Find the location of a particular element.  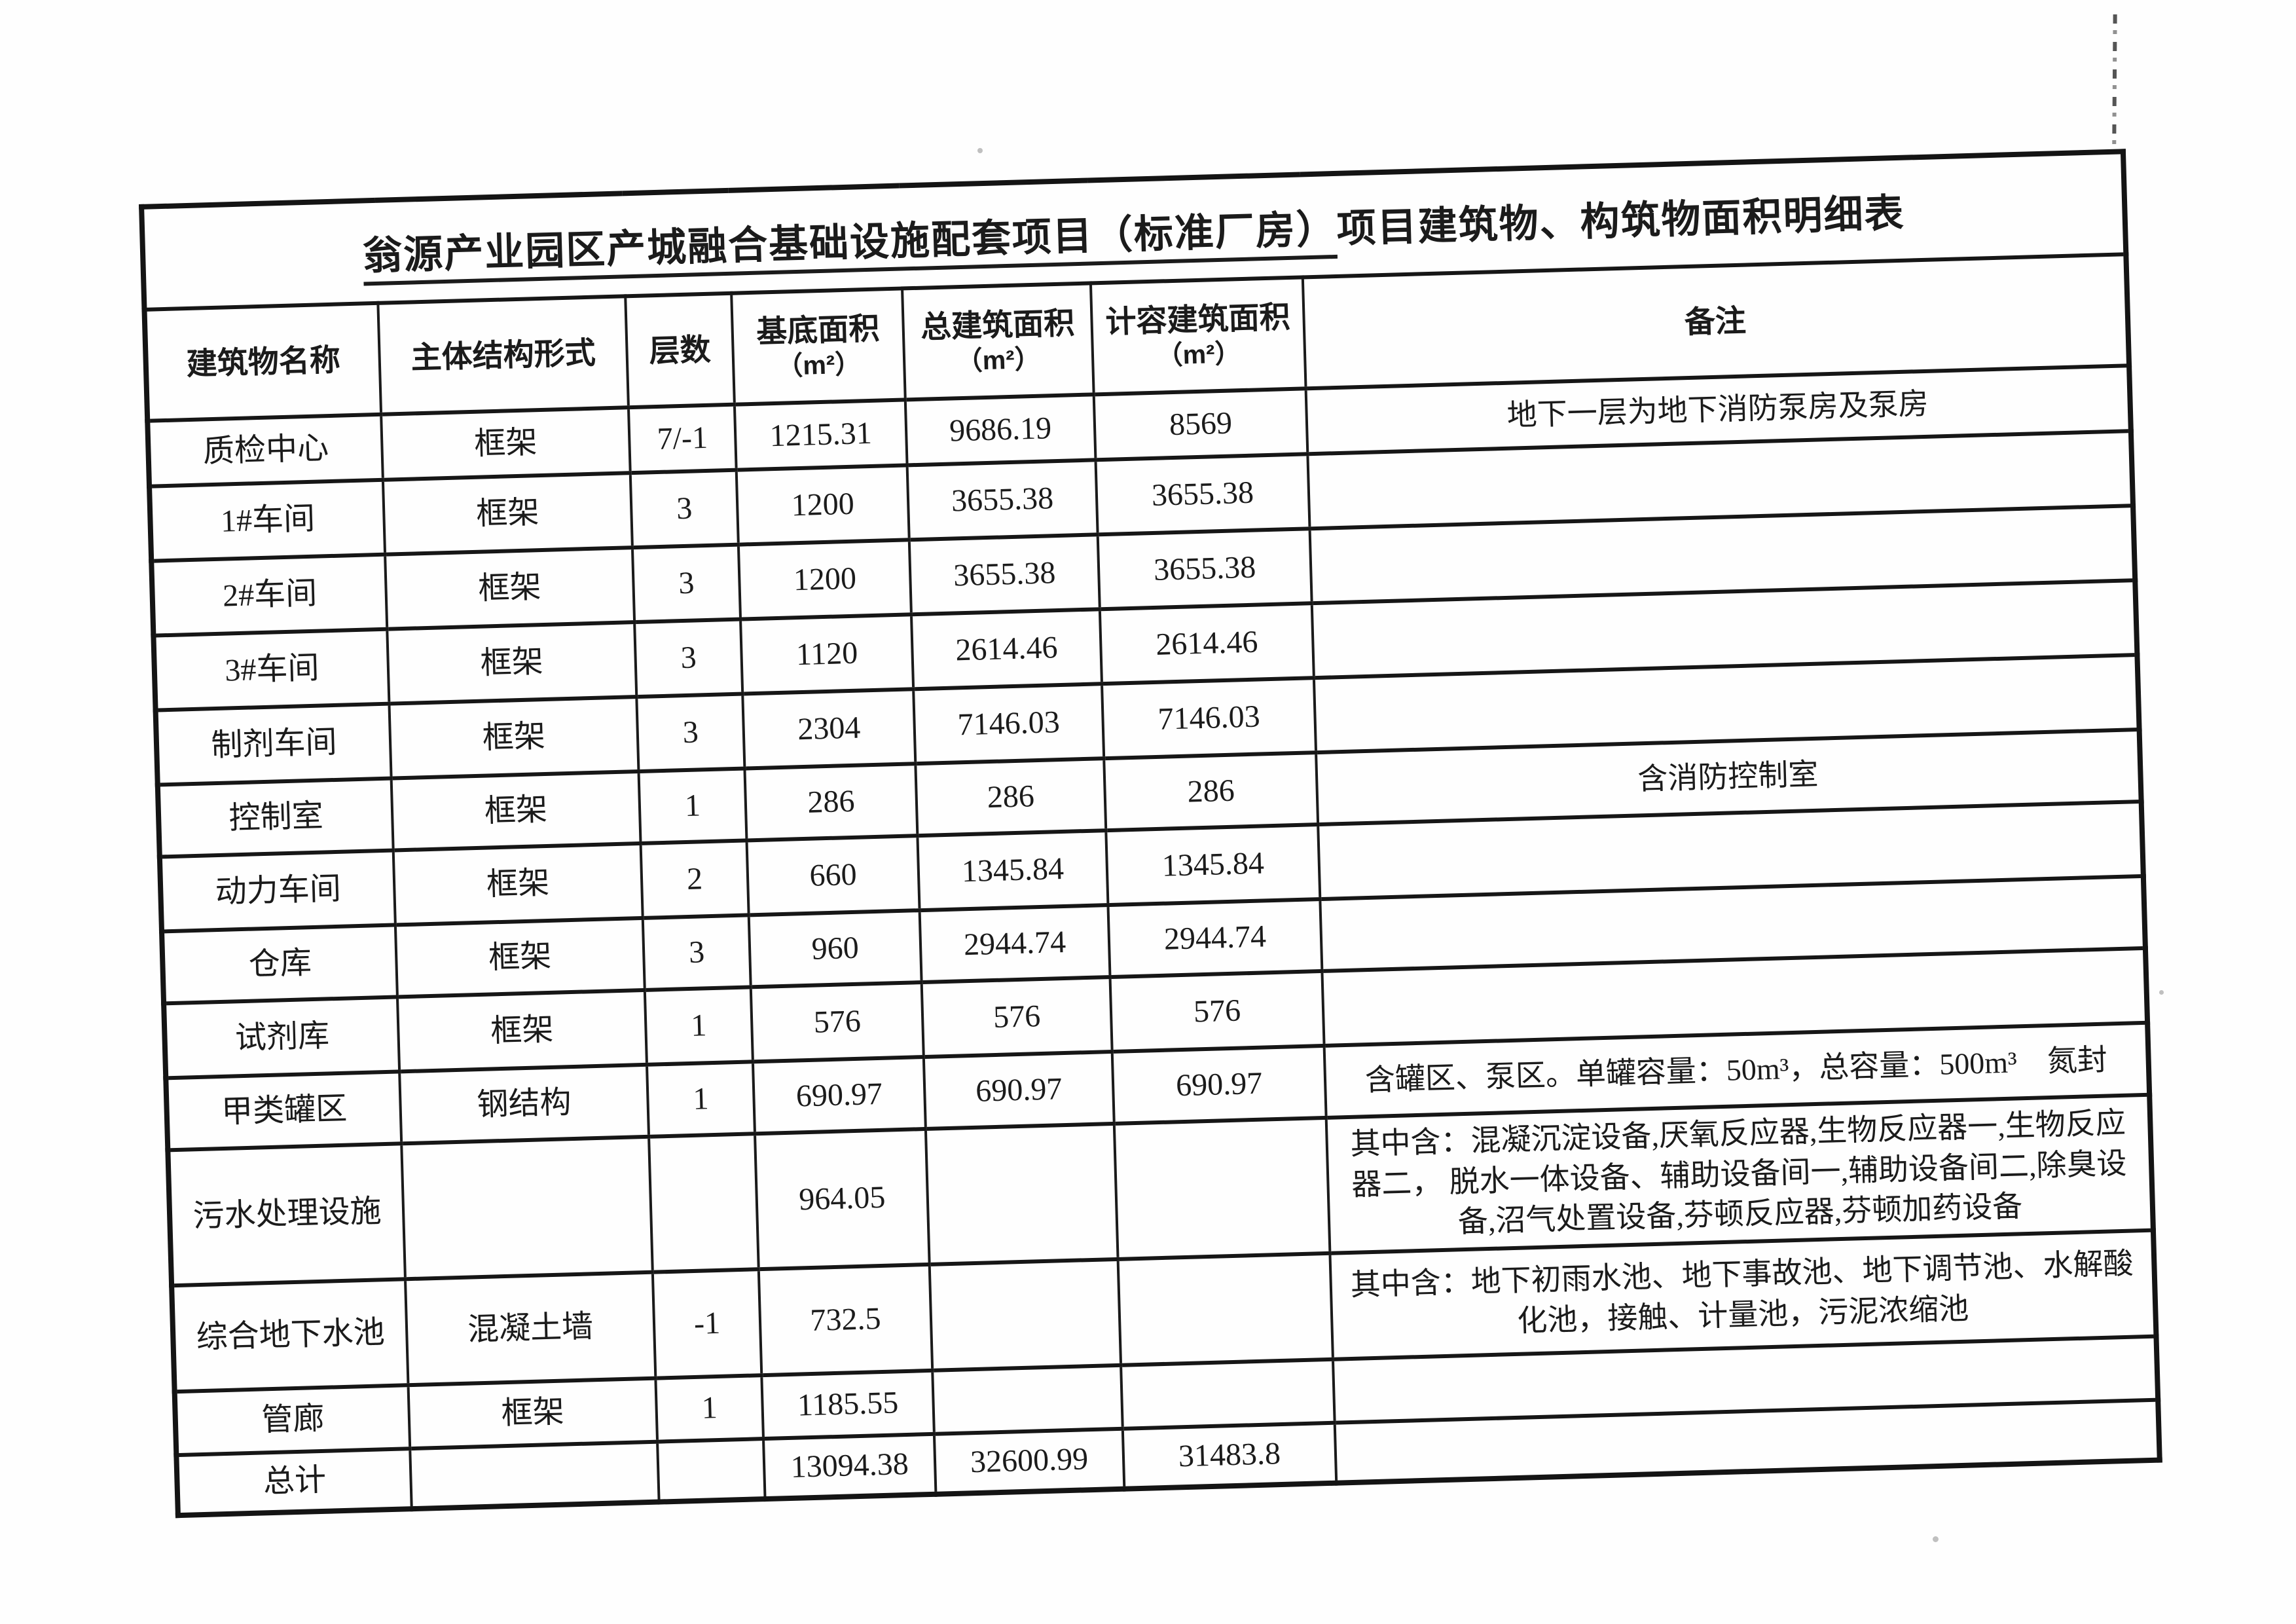

cell-floors: -1 is located at coordinates (707, 1323).